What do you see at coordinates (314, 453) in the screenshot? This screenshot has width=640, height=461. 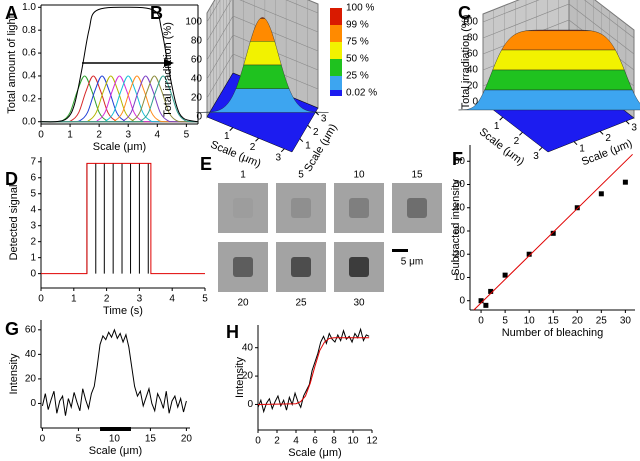 I see `x-axis-label: Scale (μm)` at bounding box center [314, 453].